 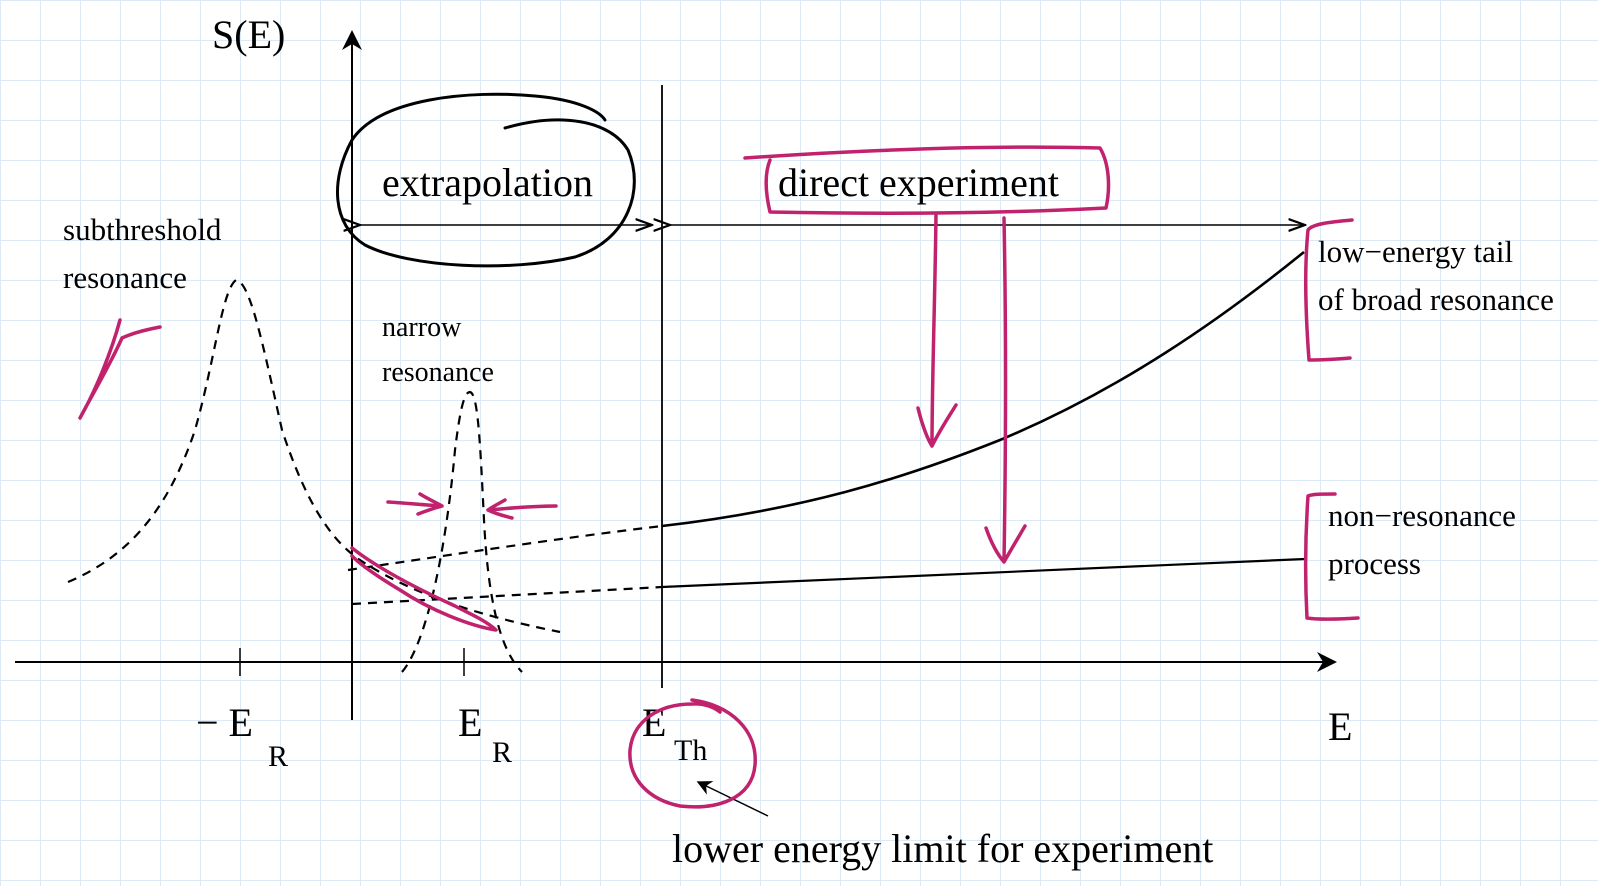 I want to click on nonres-bracket, so click(x=1331, y=556).